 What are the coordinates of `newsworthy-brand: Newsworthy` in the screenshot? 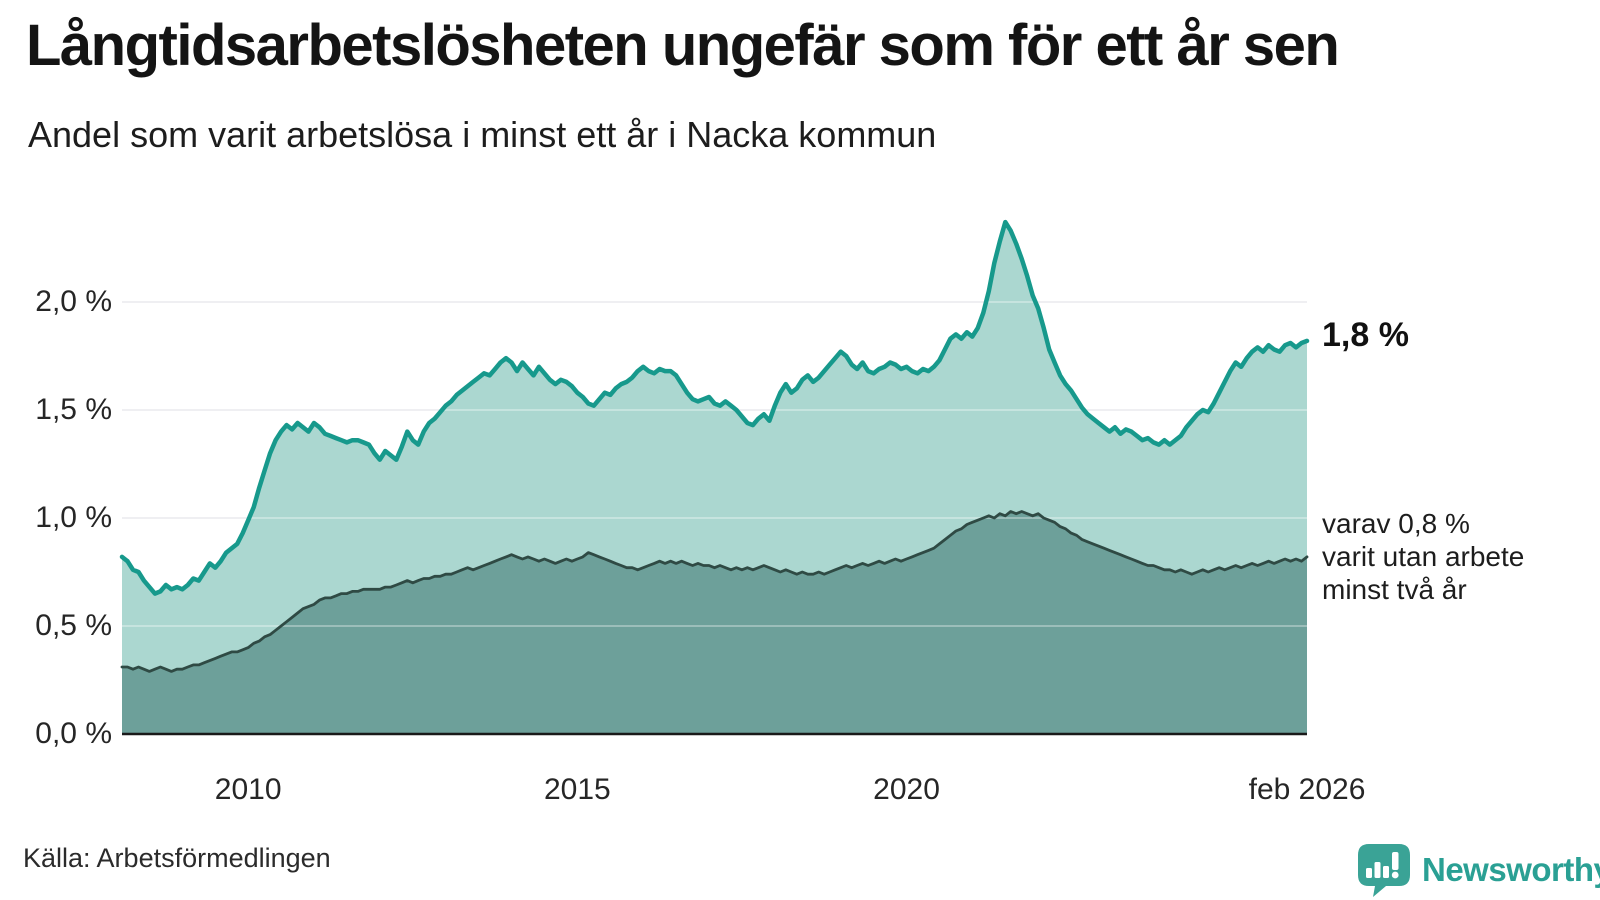 It's located at (1478, 870).